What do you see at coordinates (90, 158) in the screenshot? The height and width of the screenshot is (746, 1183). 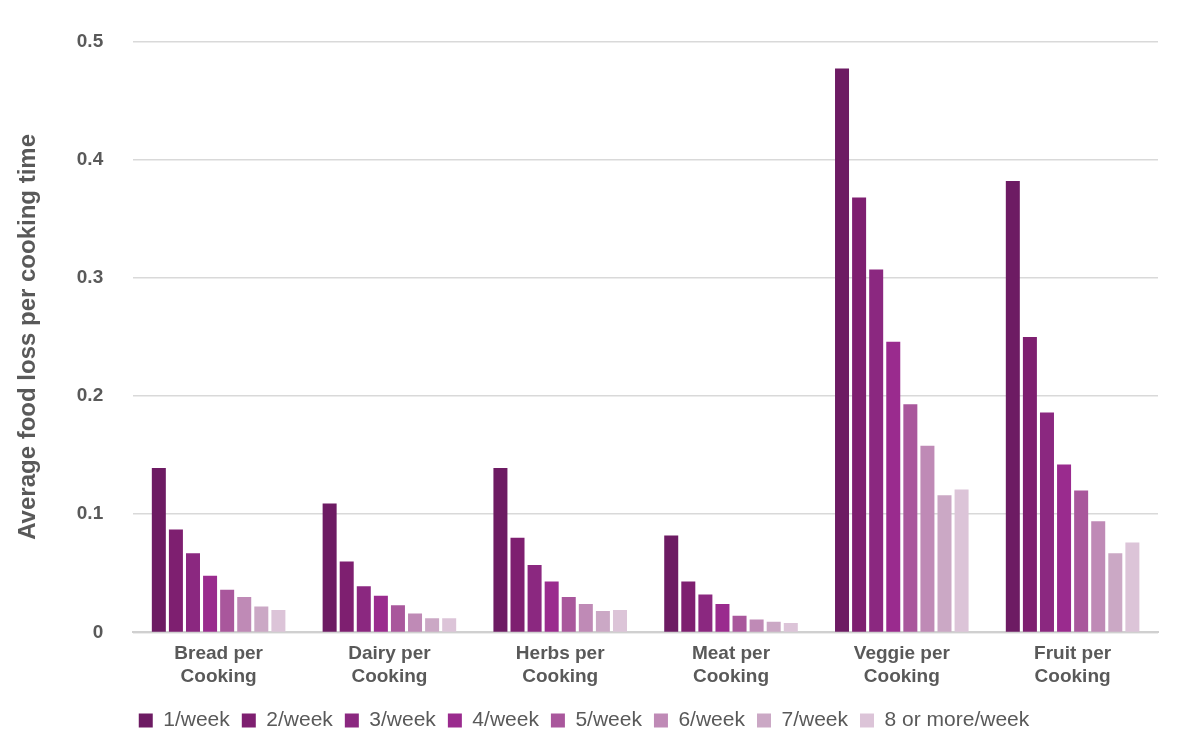 I see `y-tick-label: 0.4` at bounding box center [90, 158].